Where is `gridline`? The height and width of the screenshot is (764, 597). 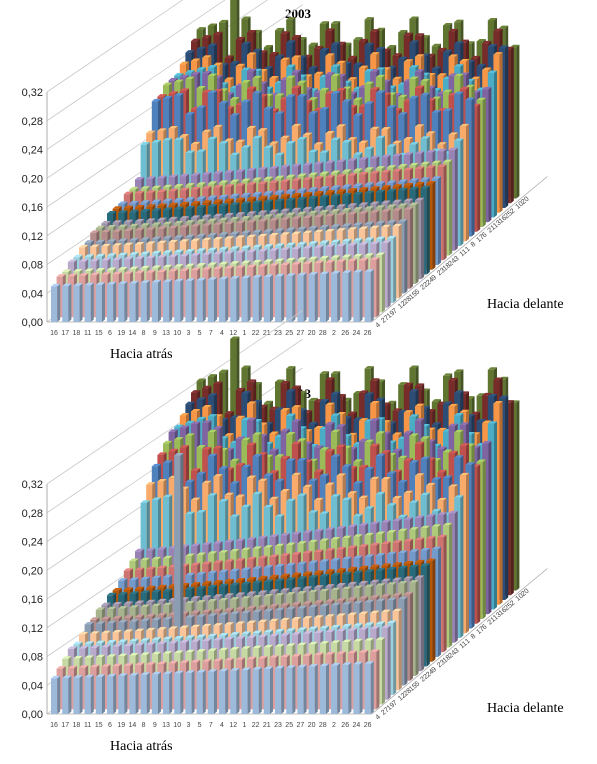 gridline is located at coordinates (136, 61).